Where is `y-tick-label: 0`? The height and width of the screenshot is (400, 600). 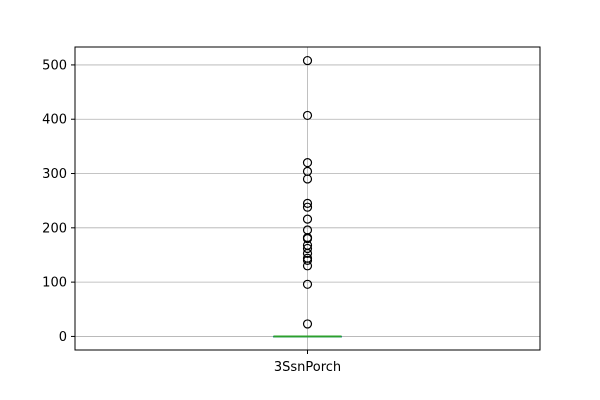 y-tick-label: 0 is located at coordinates (63, 337).